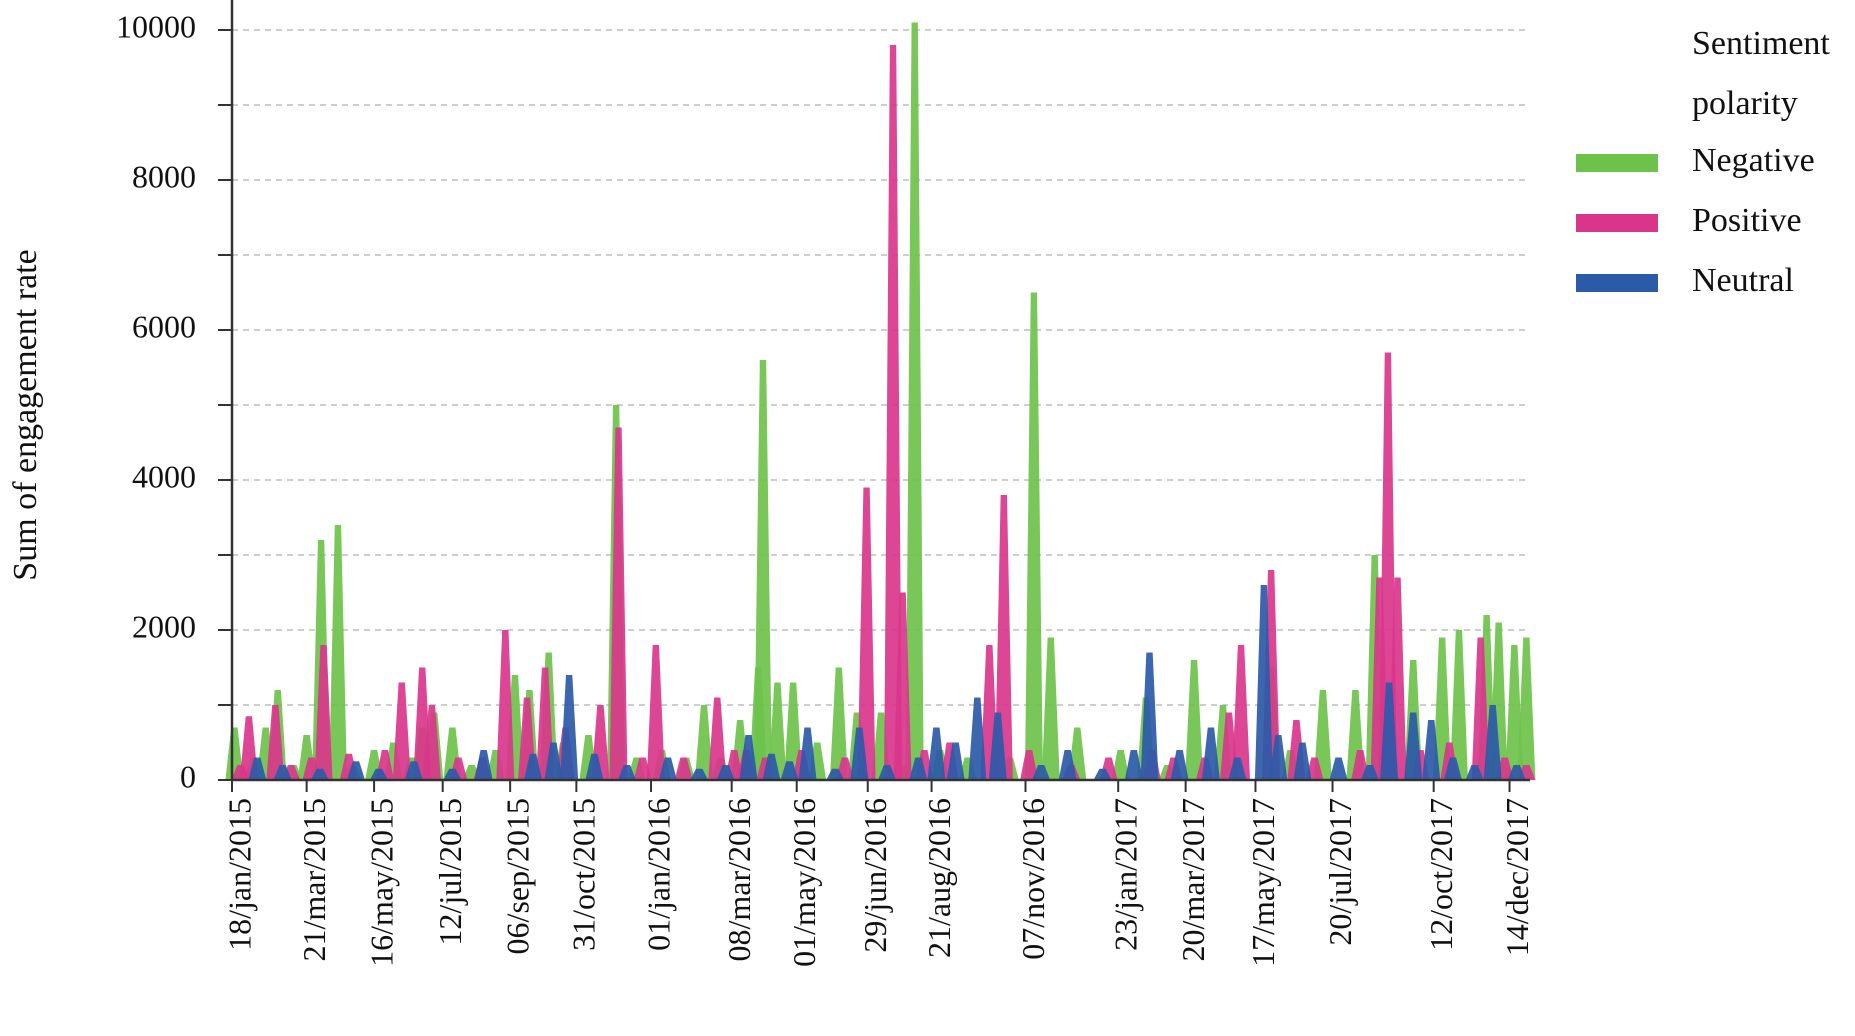 The height and width of the screenshot is (1036, 1855). Describe the element at coordinates (1617, 163) in the screenshot. I see `legend-swatch-negative` at that location.